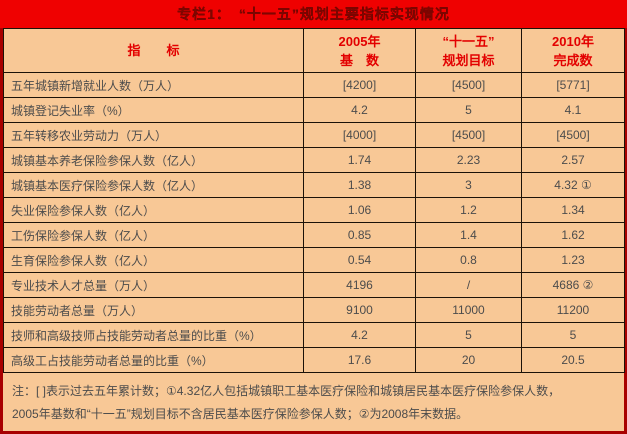  Describe the element at coordinates (153, 135) in the screenshot. I see `indicator-cell: 五年转移农业劳动力（万人）` at that location.